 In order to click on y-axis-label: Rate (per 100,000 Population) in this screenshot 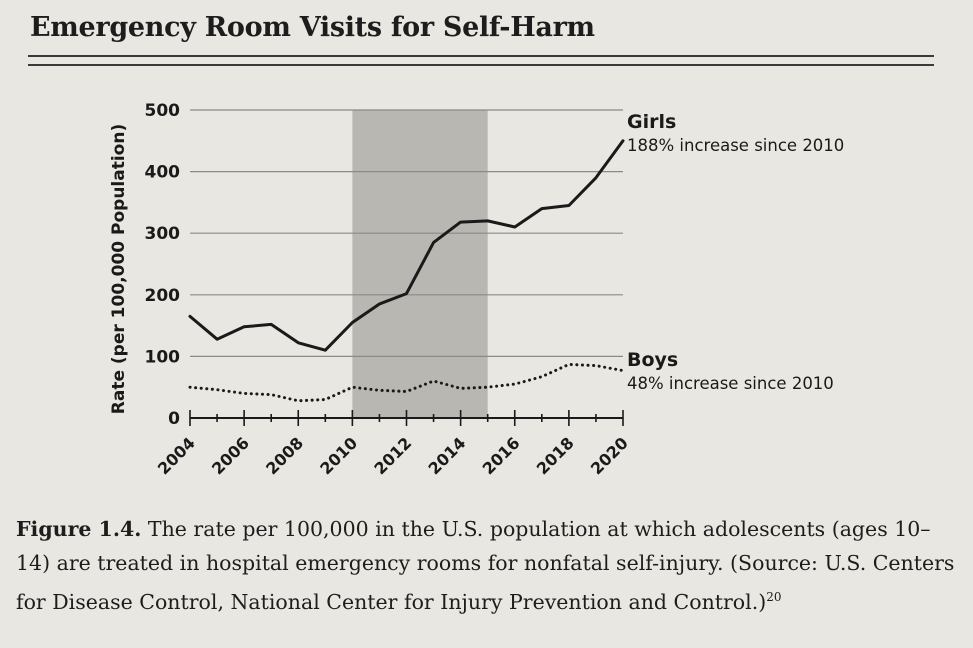, I will do `click(119, 269)`.